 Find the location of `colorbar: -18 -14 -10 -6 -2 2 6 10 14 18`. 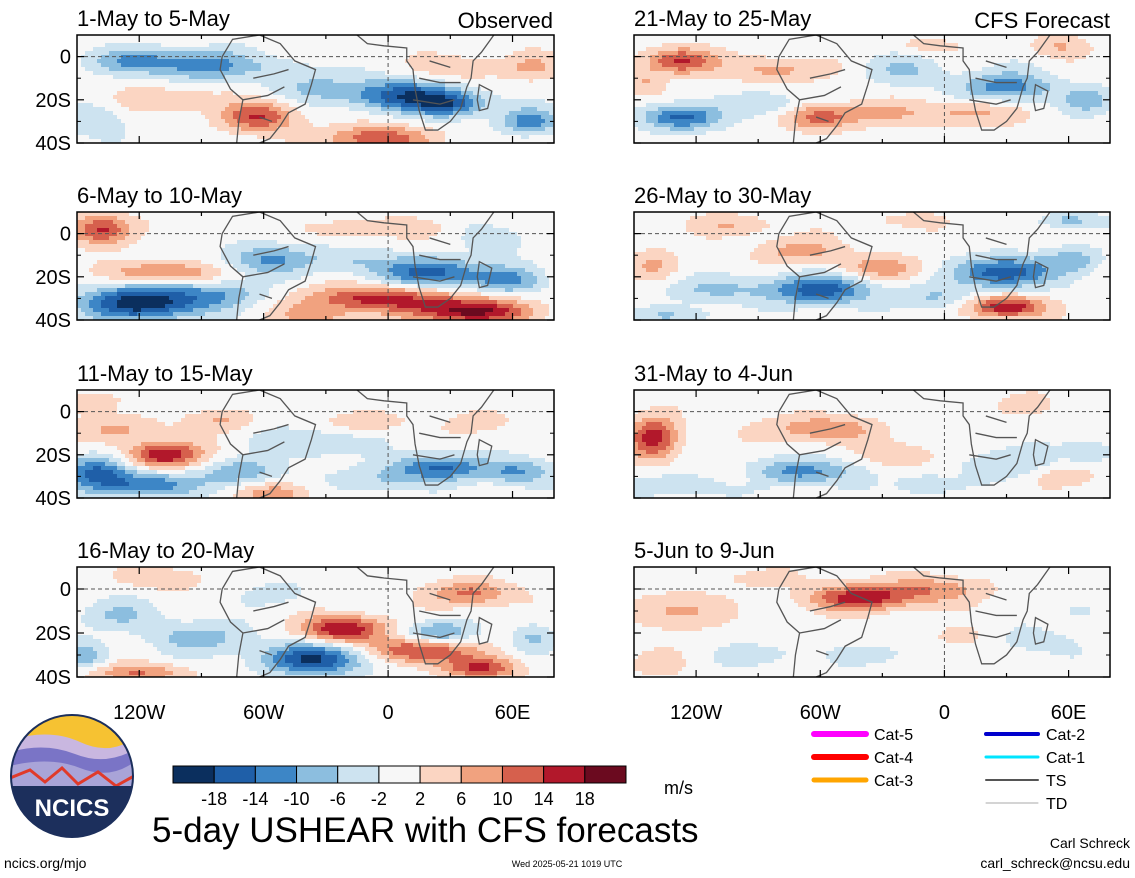

colorbar: -18 -14 -10 -6 -2 2 6 10 14 18 is located at coordinates (399, 787).